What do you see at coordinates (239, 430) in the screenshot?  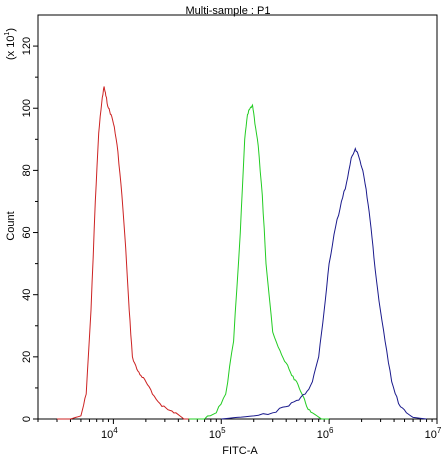 I see `x-axis: 10⁴ 10⁵ 10⁶ 10⁷` at bounding box center [239, 430].